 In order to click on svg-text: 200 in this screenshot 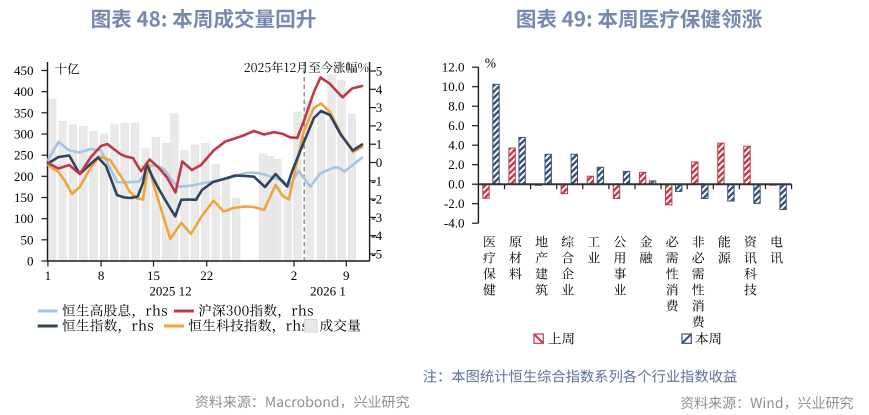, I will do `click(24, 176)`.